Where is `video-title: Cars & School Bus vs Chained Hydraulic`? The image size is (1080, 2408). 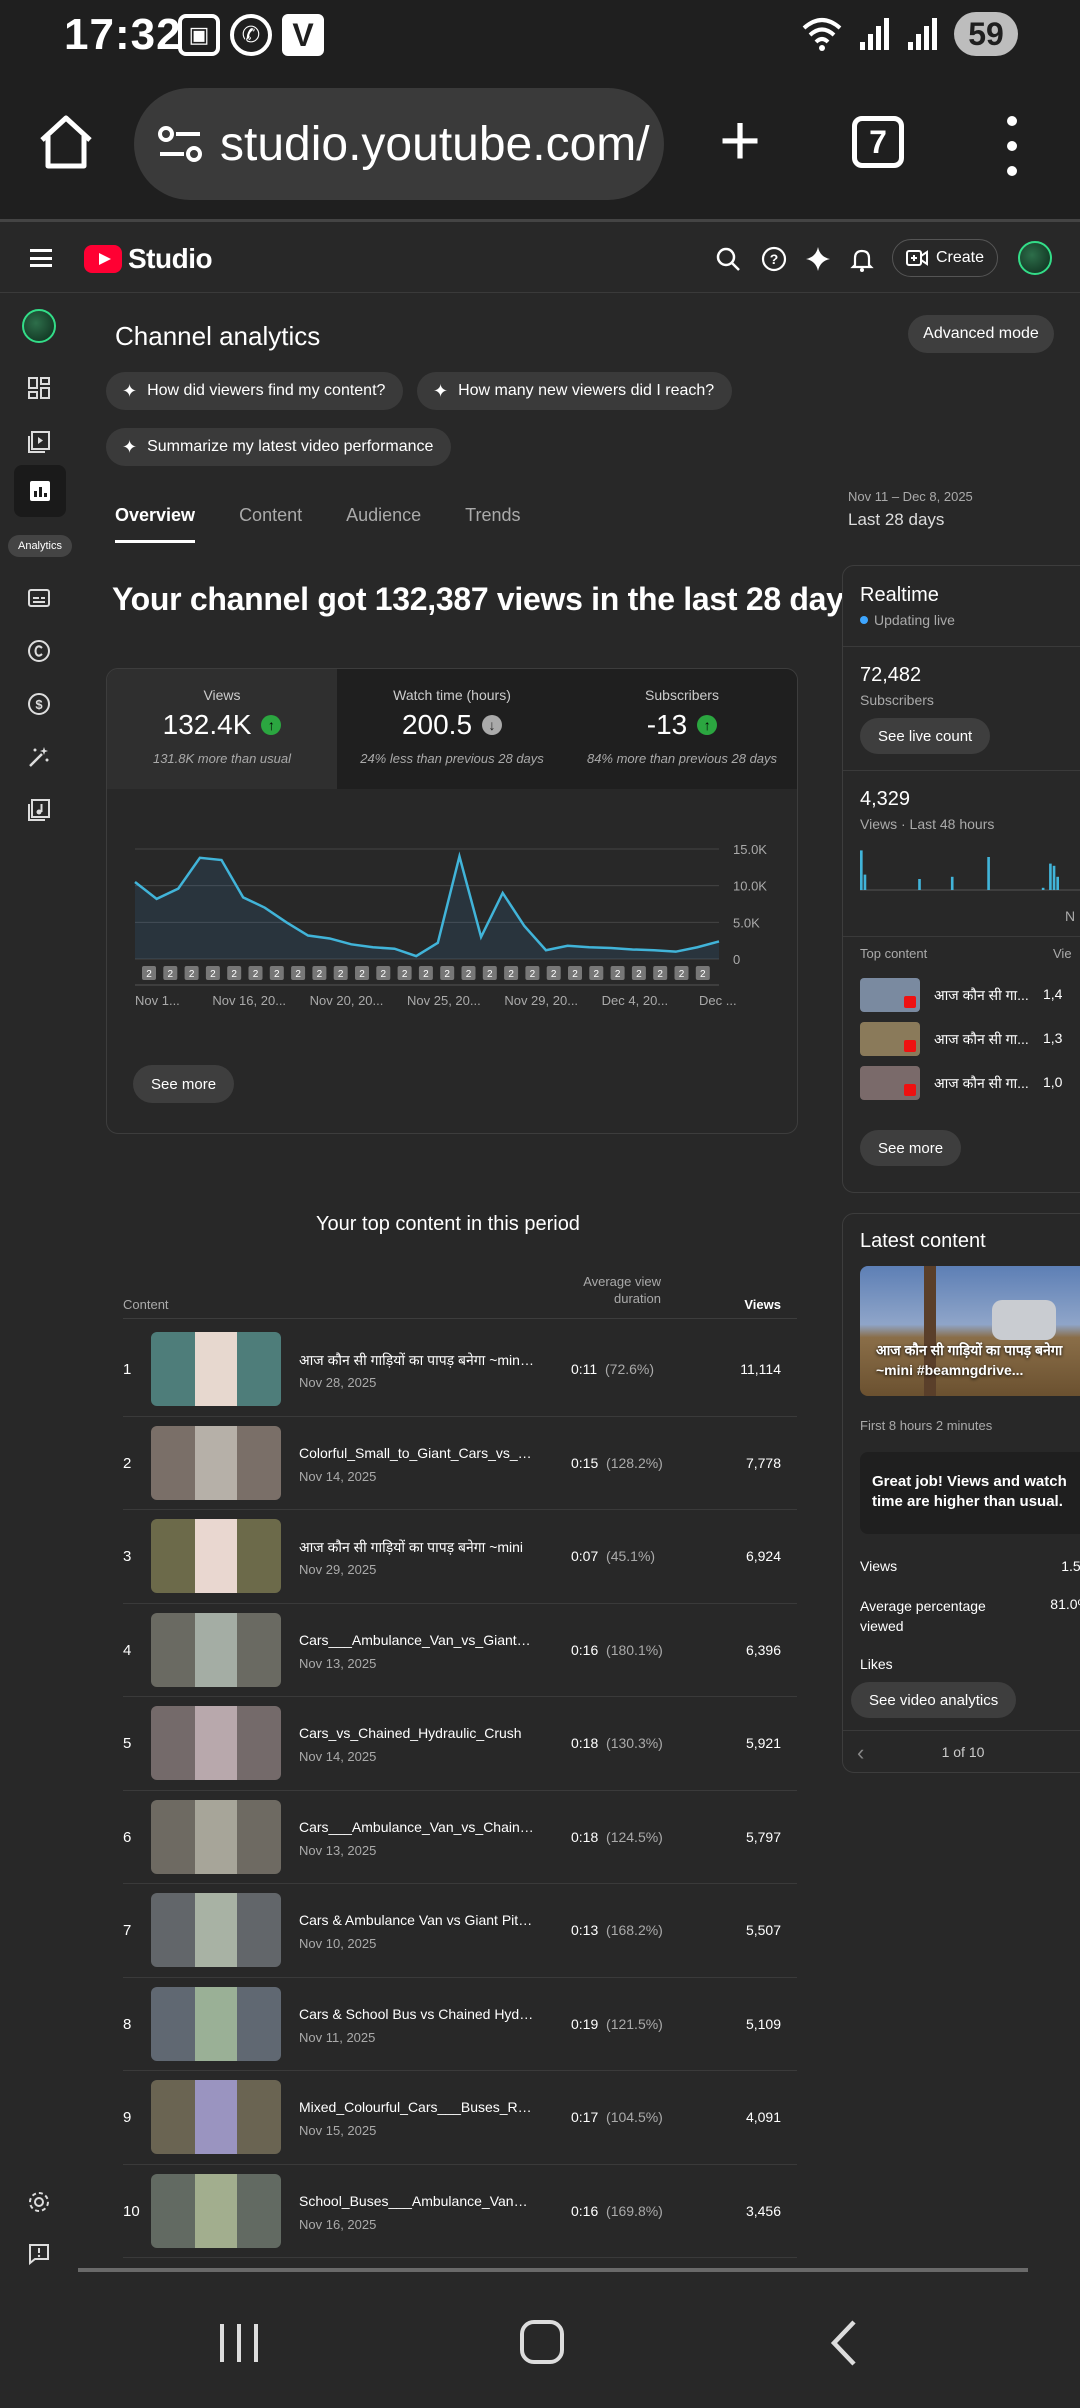
video-title: Cars & School Bus vs Chained Hydraulic is located at coordinates (417, 2013).